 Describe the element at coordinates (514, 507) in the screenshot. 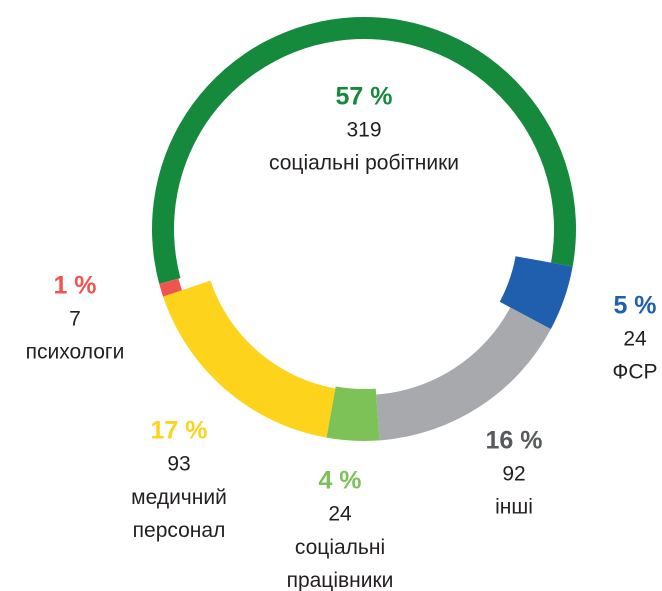

I see `category-label: інші` at that location.